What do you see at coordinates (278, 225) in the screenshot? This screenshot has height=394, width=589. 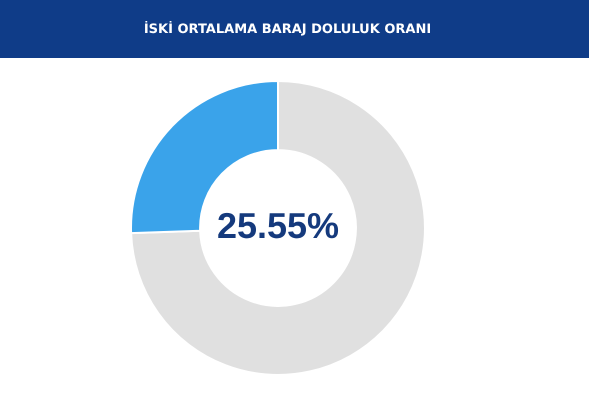 I see `data-label: 25.55%` at bounding box center [278, 225].